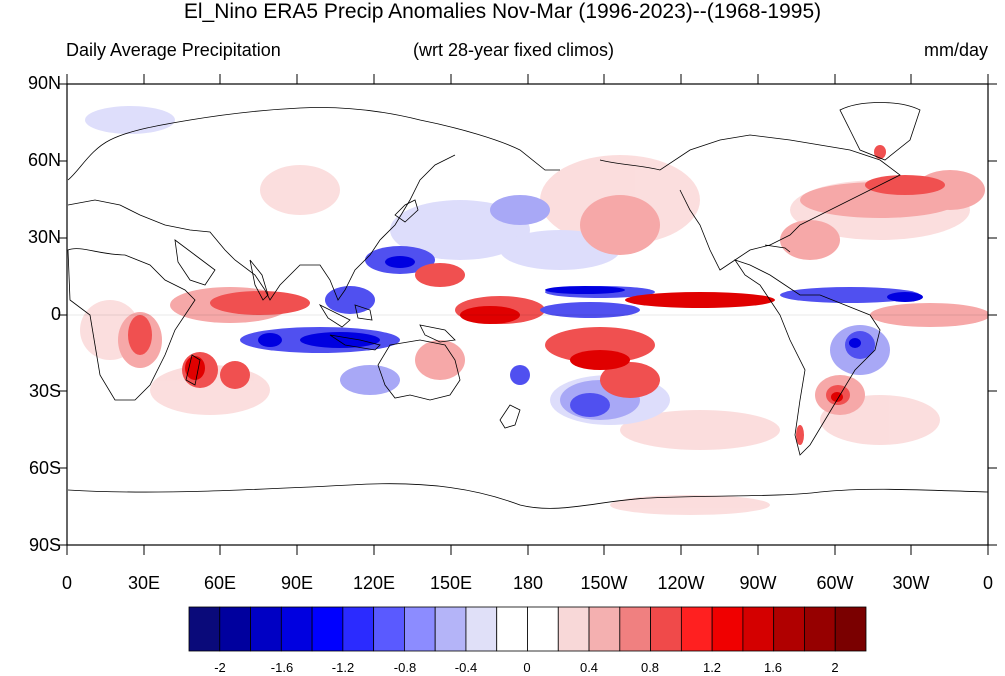  Describe the element at coordinates (650, 667) in the screenshot. I see `colorbar-label: 0.8` at that location.